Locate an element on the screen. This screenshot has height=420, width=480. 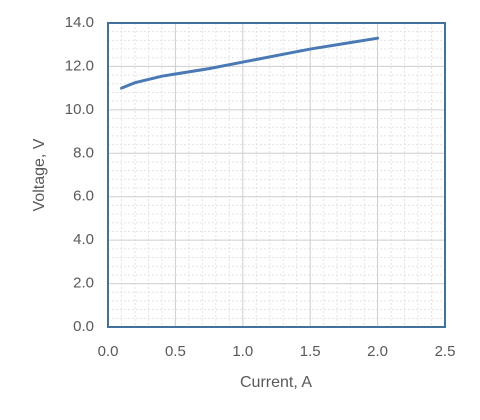
y-tick-label: 8.0 is located at coordinates (83, 152).